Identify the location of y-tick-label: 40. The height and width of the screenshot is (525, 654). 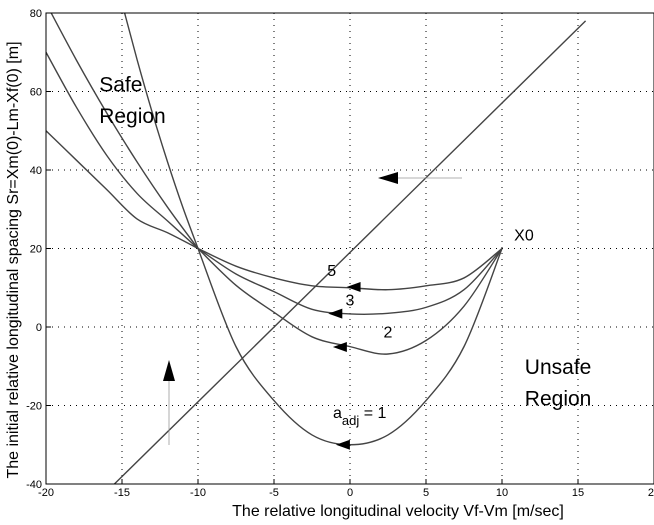
(36, 171).